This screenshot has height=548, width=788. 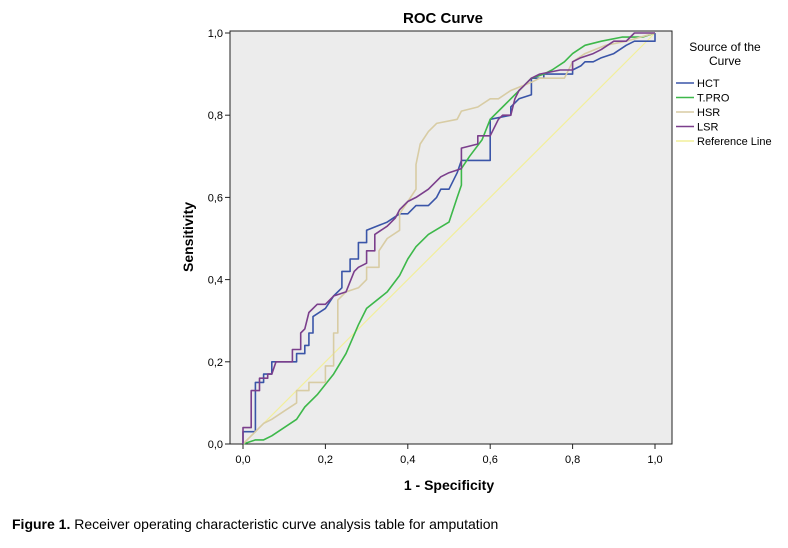 I want to click on x-tick-label: 0,2, so click(x=325, y=460).